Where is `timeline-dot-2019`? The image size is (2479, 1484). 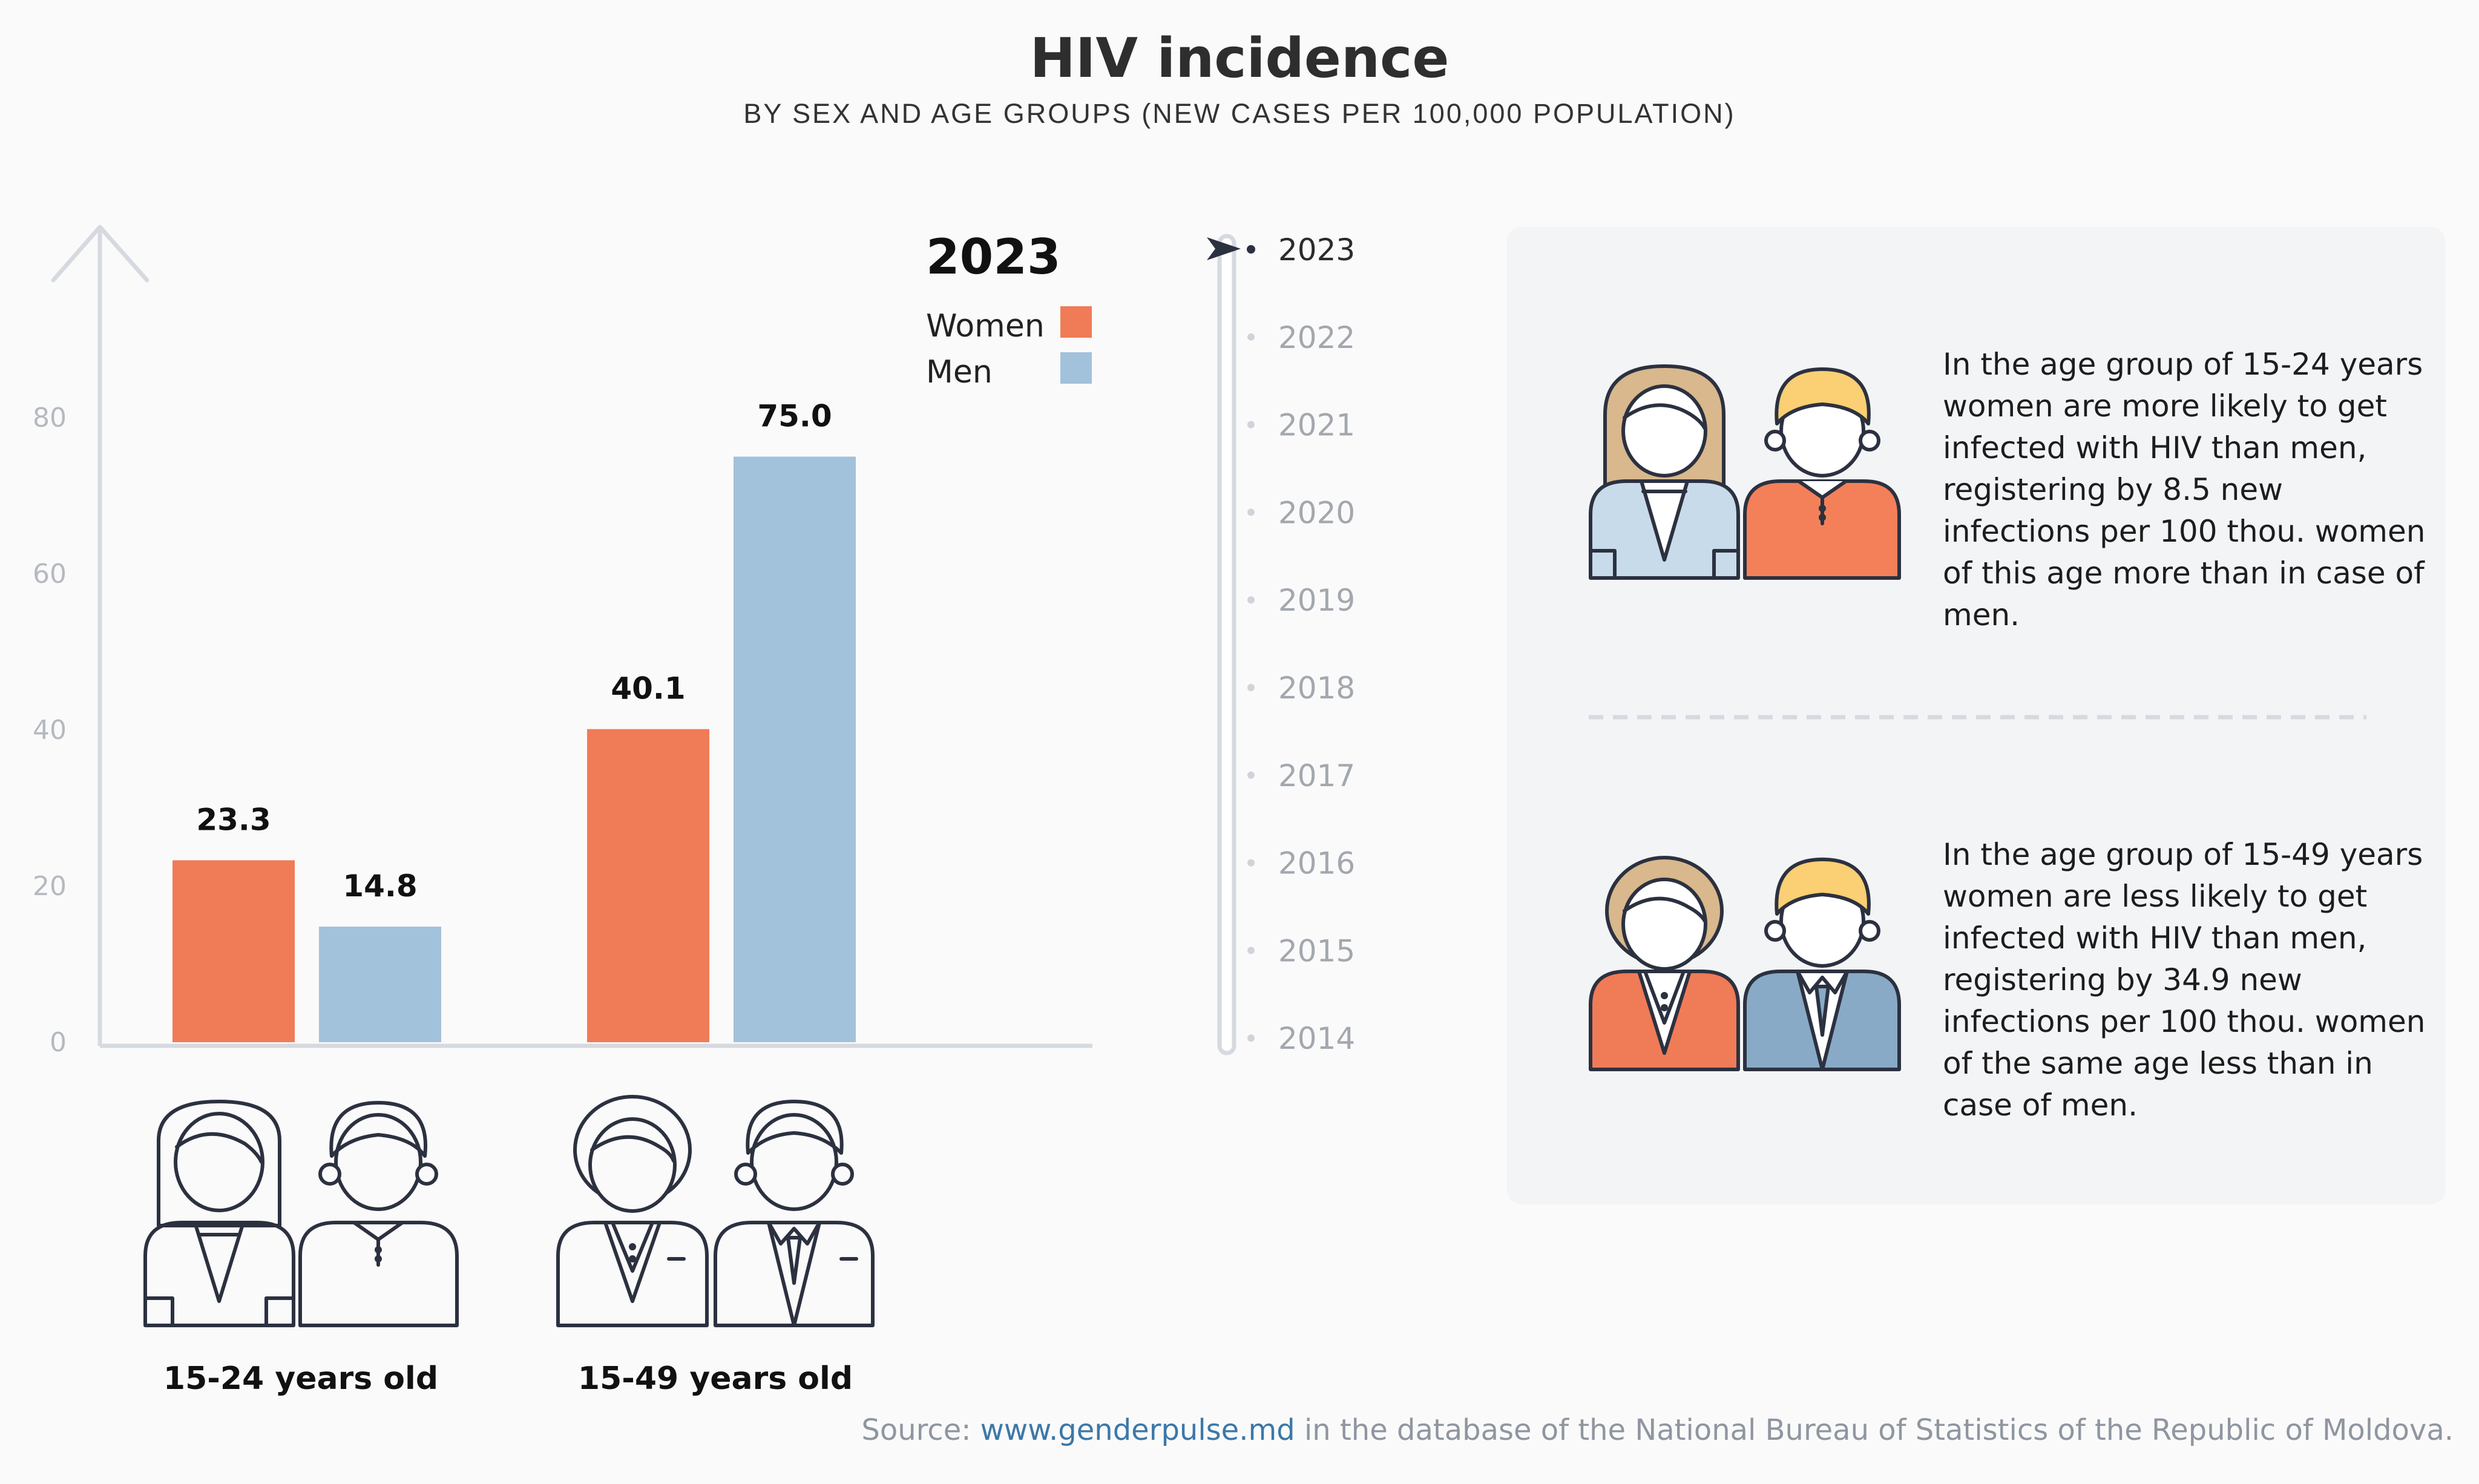
timeline-dot-2019 is located at coordinates (1251, 600).